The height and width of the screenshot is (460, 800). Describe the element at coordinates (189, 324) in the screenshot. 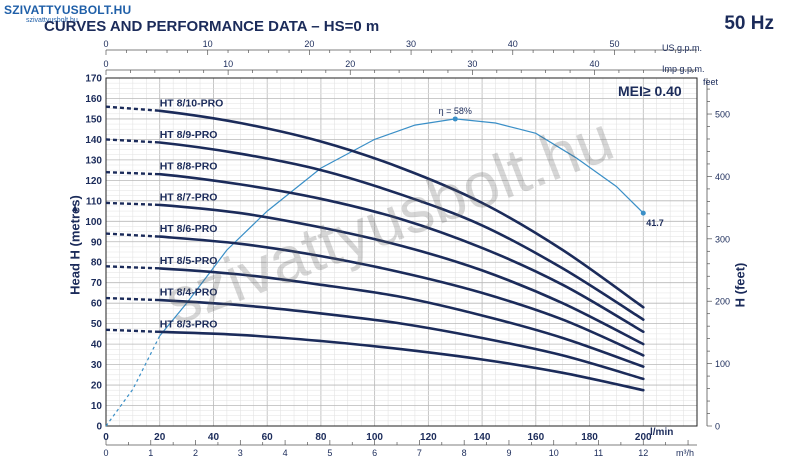

I see `series-label: HT 8/3-PRO` at that location.